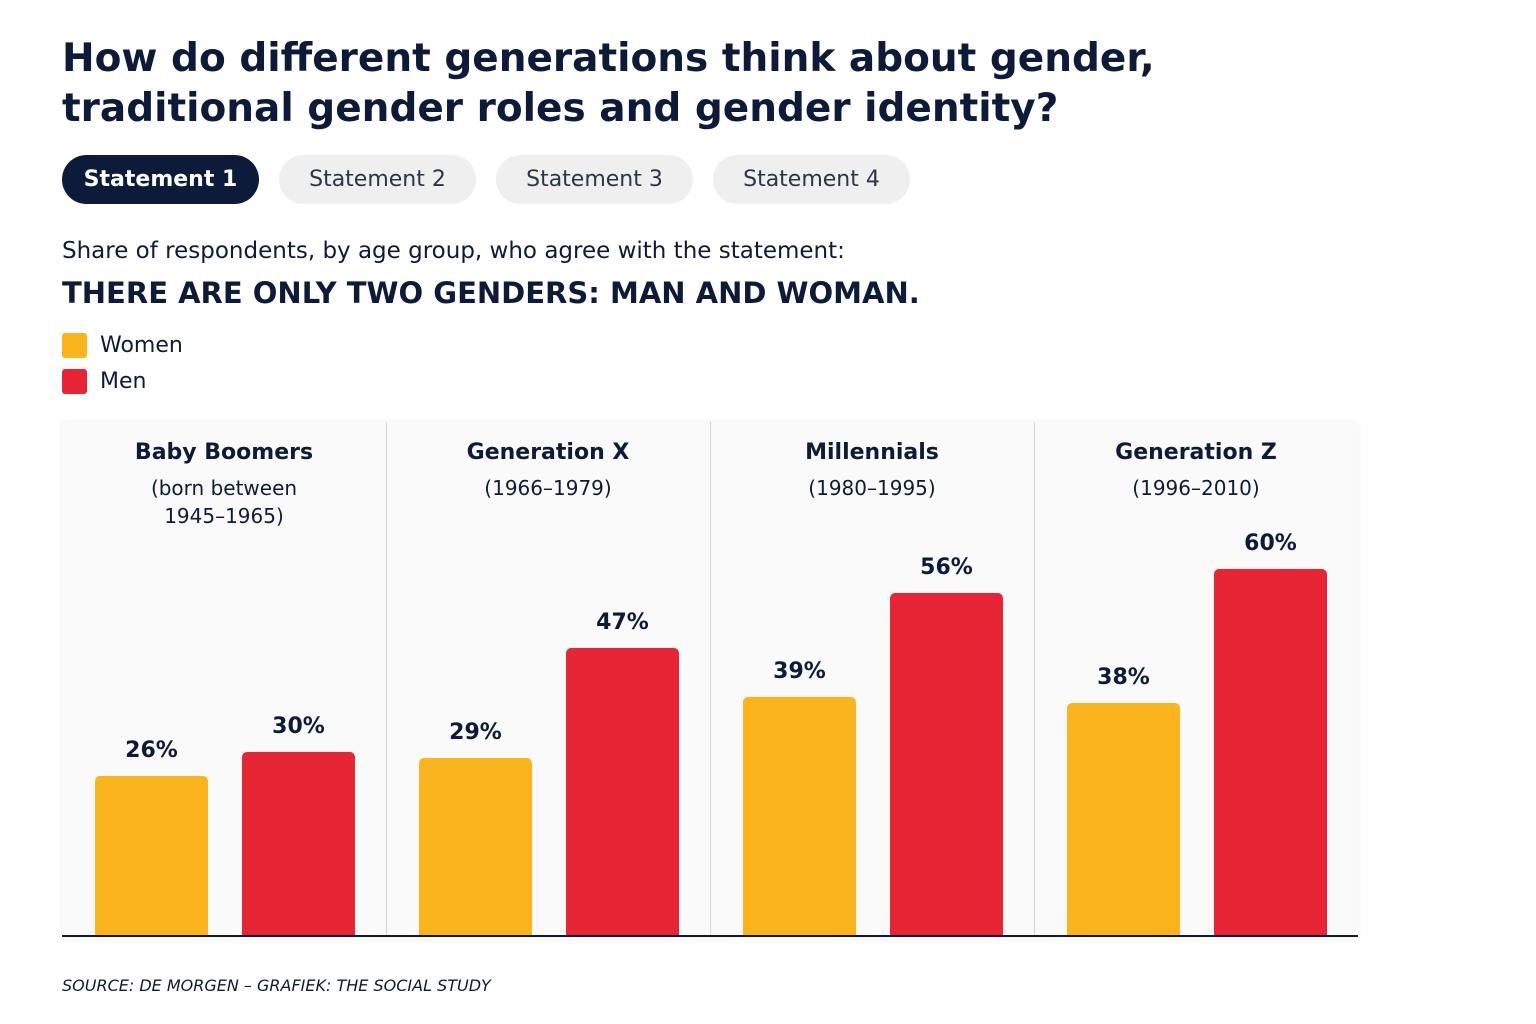  Describe the element at coordinates (548, 678) in the screenshot. I see `category-group: Generation X (1966–1979) 29% 47%` at that location.